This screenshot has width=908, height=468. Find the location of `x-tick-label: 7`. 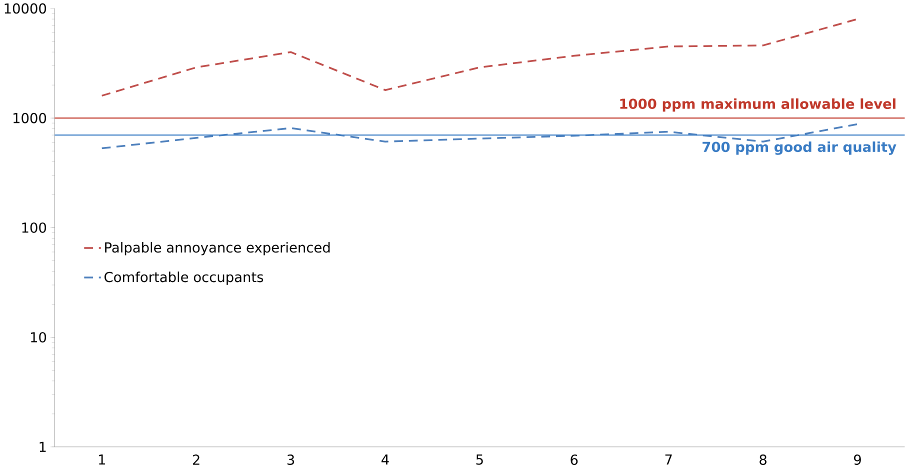

x-tick-label: 7 is located at coordinates (668, 459).